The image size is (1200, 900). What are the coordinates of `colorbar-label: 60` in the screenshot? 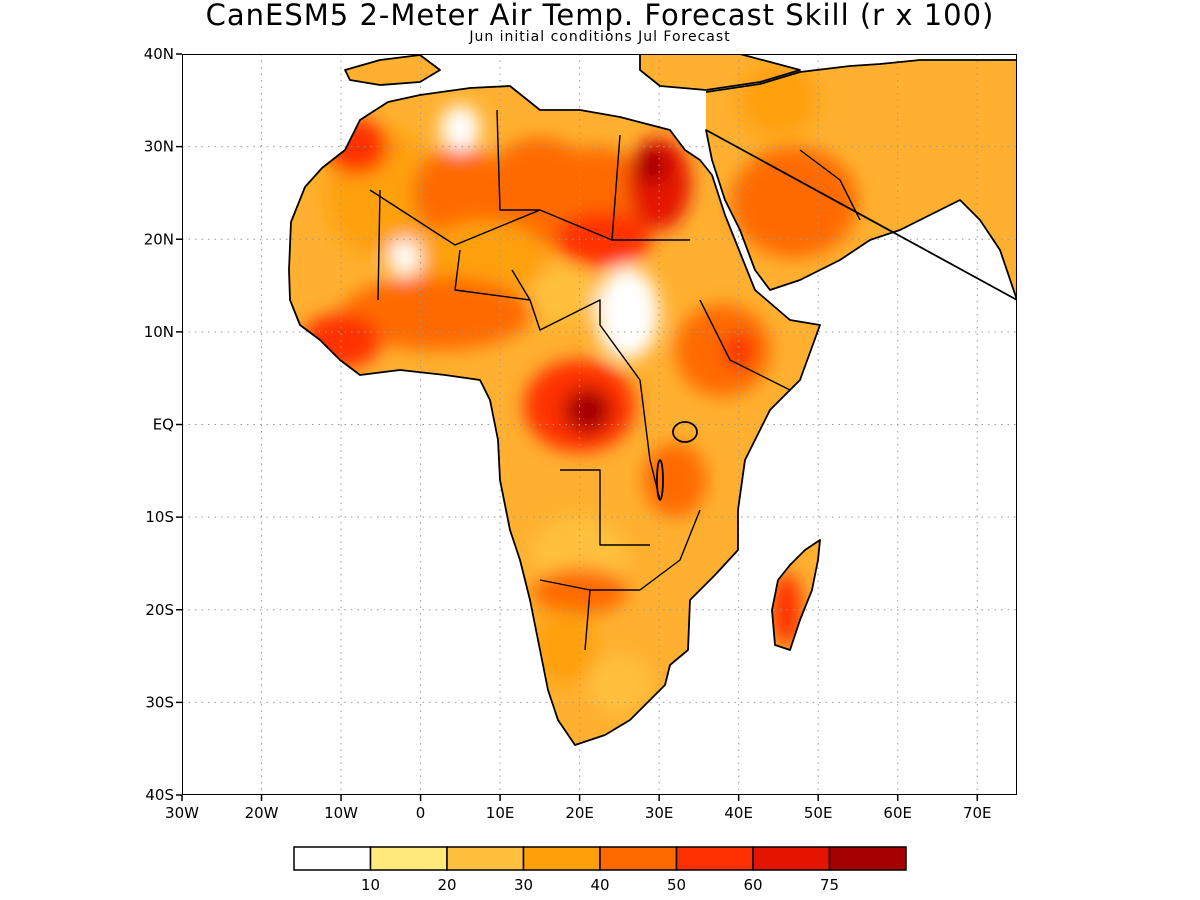 It's located at (752, 885).